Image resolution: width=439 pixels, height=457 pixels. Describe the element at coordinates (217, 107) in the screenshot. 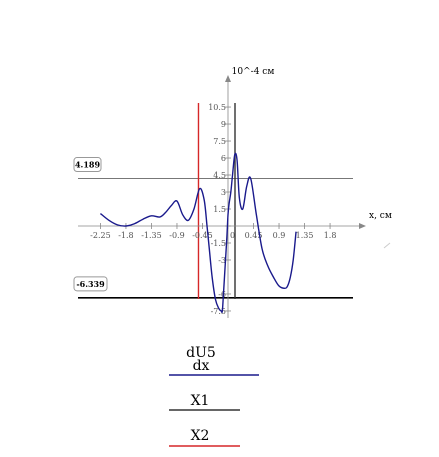

I see `y-tick-label: 10.5` at that location.